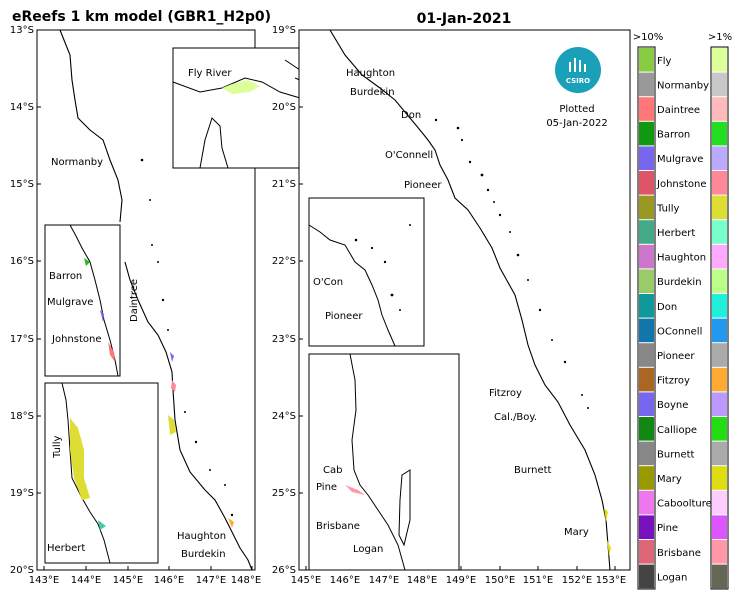 This screenshot has width=750, height=600. Describe the element at coordinates (681, 184) in the screenshot. I see `legend-label: Johnstone` at that location.